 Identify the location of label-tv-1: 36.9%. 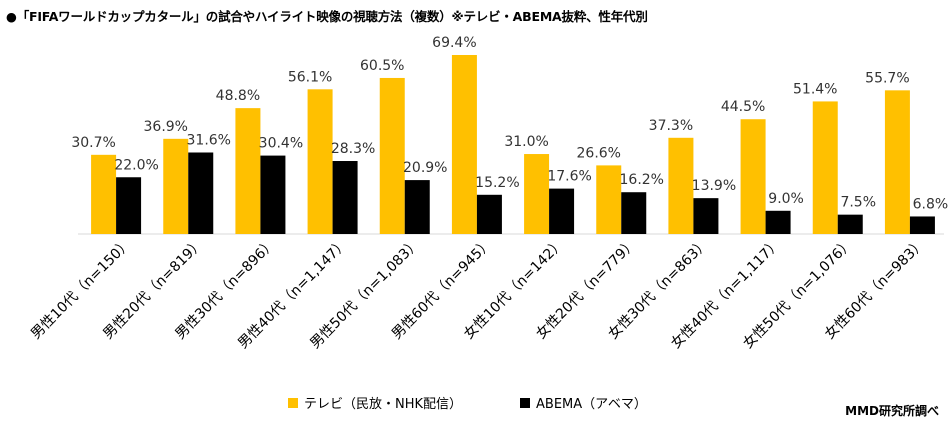
(166, 127).